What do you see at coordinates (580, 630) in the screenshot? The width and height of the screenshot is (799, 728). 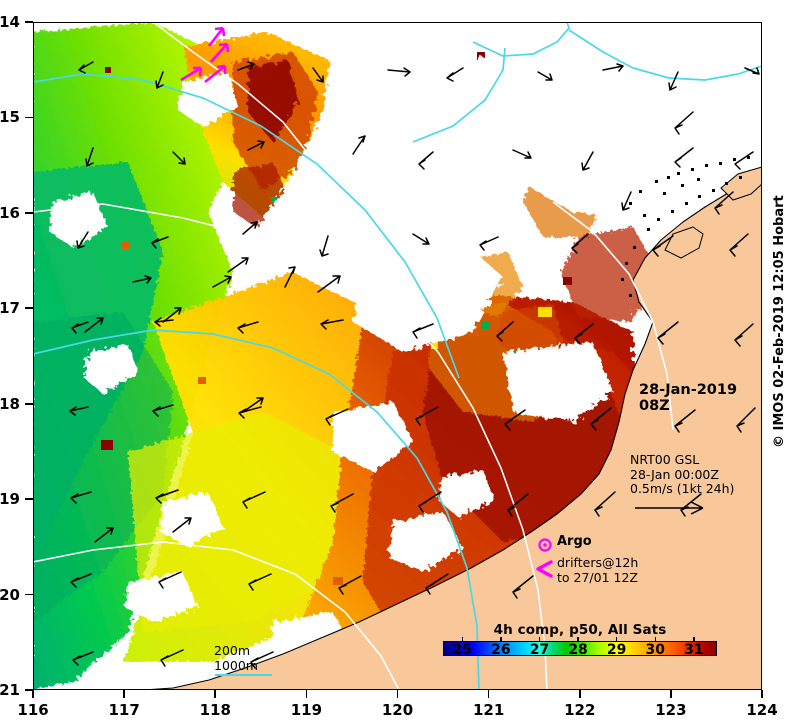 I see `colorbar-title: 4h comp, p50, All Sats` at bounding box center [580, 630].